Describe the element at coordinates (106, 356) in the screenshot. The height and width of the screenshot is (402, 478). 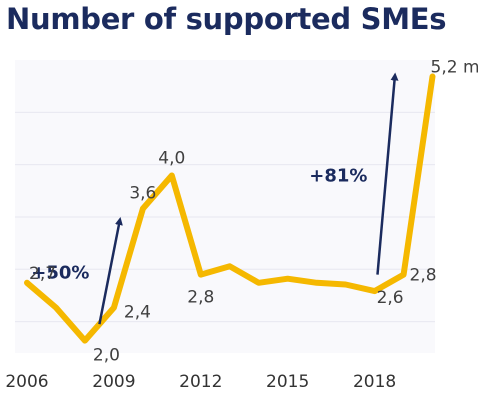
I see `data-label: 2,0` at that location.